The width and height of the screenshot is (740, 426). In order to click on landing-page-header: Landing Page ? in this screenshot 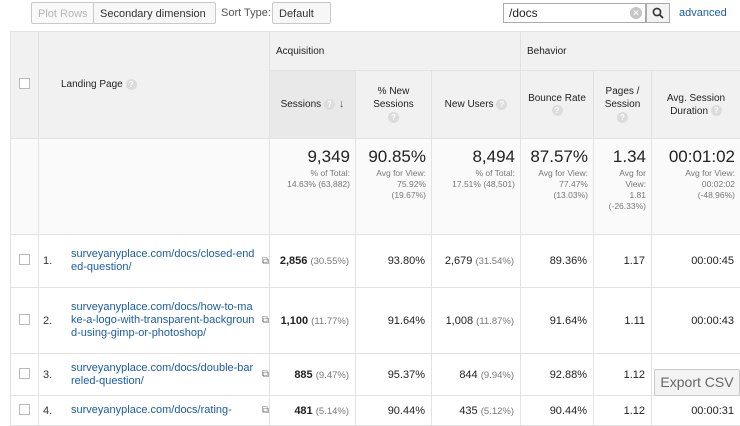, I will do `click(154, 85)`.